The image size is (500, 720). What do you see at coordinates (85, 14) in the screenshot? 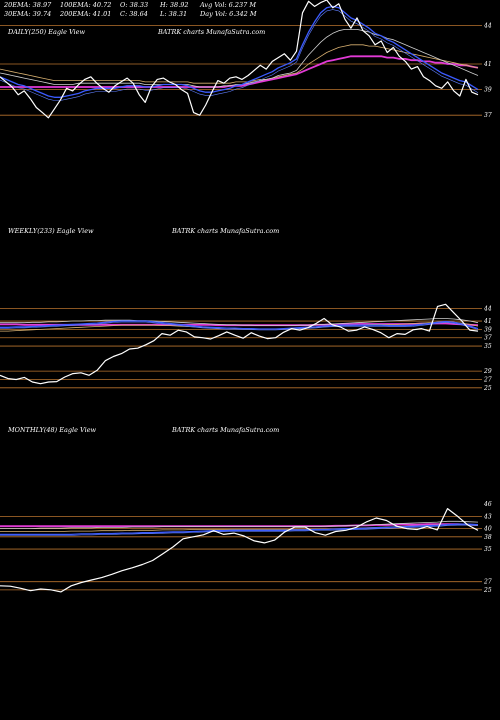
I see `ema200-stat: 200EMA: 41.01` at bounding box center [85, 14].